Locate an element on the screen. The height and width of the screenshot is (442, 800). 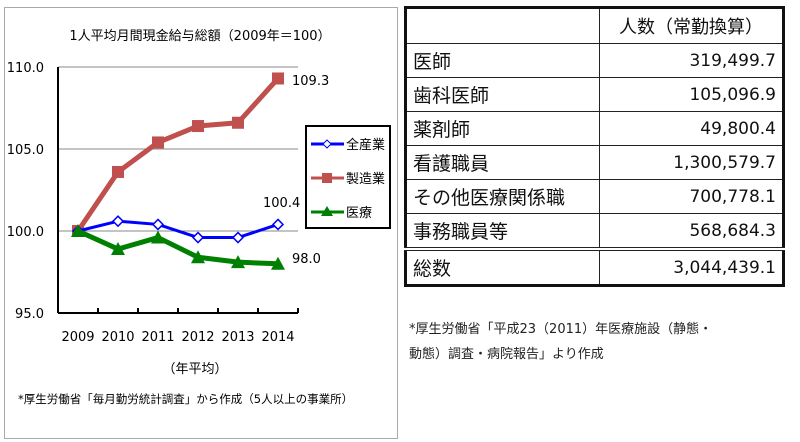
y-tick-label: 100.0 is located at coordinates (25, 232).